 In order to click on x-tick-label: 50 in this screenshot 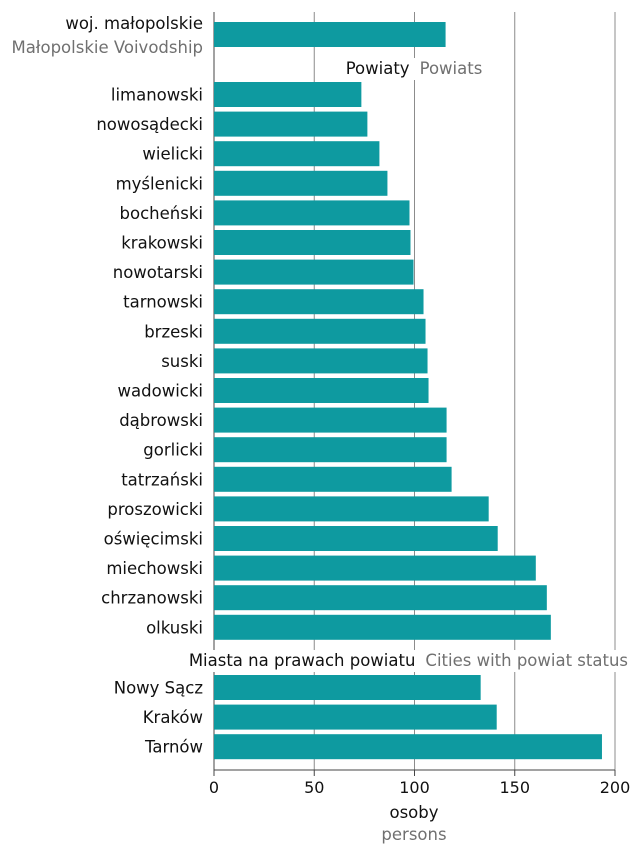, I will do `click(314, 787)`.